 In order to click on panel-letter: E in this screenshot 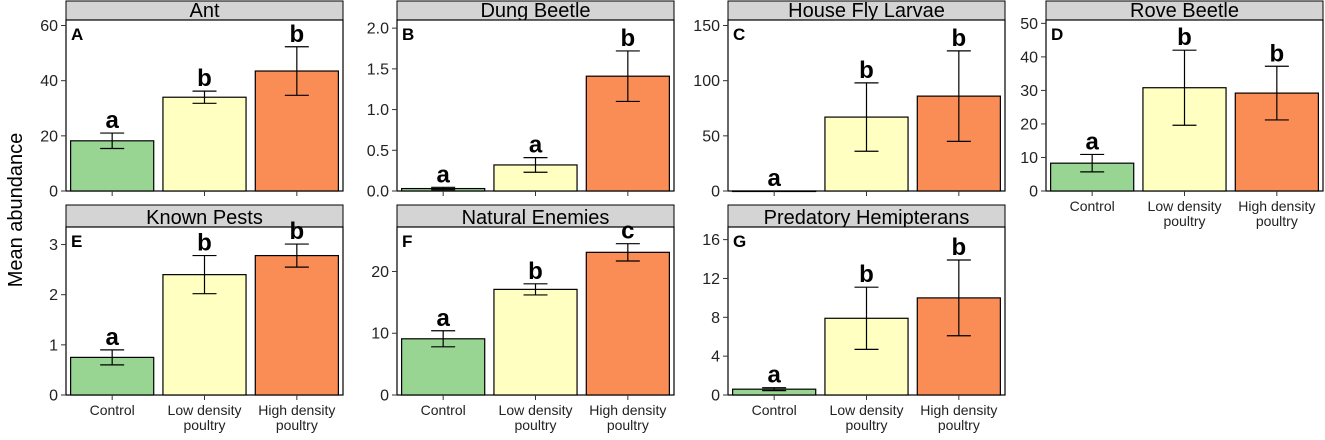, I will do `click(76, 241)`.